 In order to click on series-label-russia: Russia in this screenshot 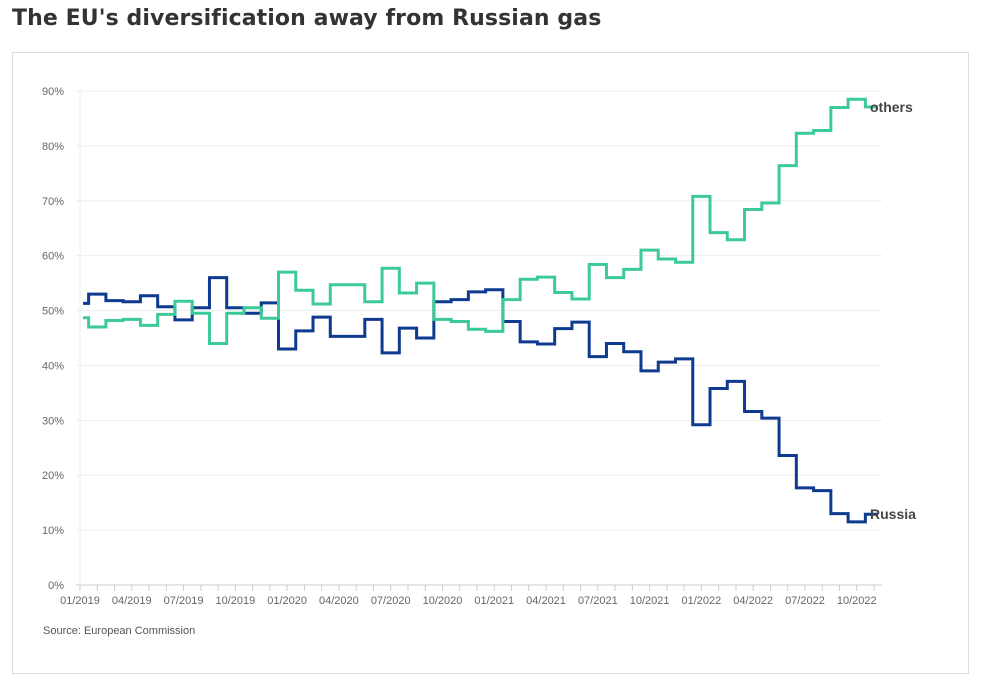, I will do `click(893, 514)`.